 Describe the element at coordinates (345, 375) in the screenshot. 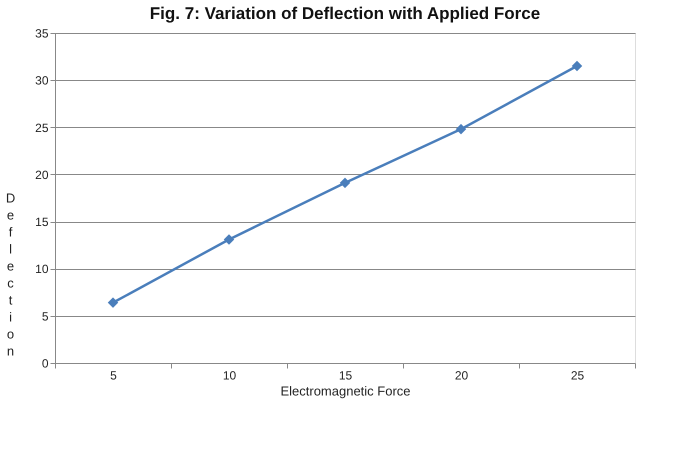

I see `x-tick-label: 15` at that location.